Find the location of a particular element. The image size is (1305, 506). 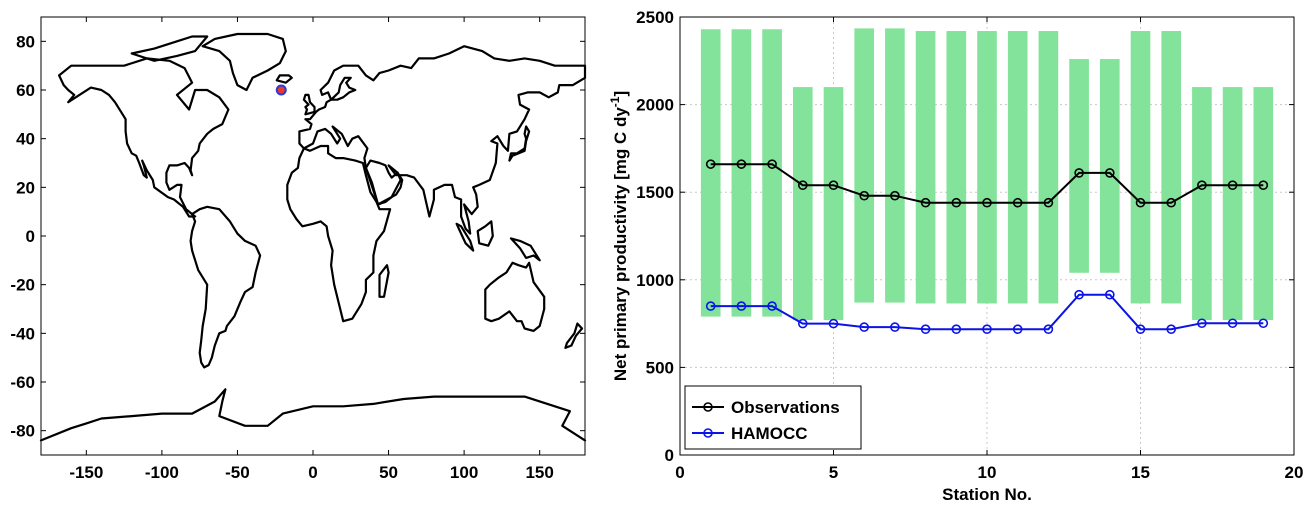

map-y-tick-label: -20 is located at coordinates (22, 285).